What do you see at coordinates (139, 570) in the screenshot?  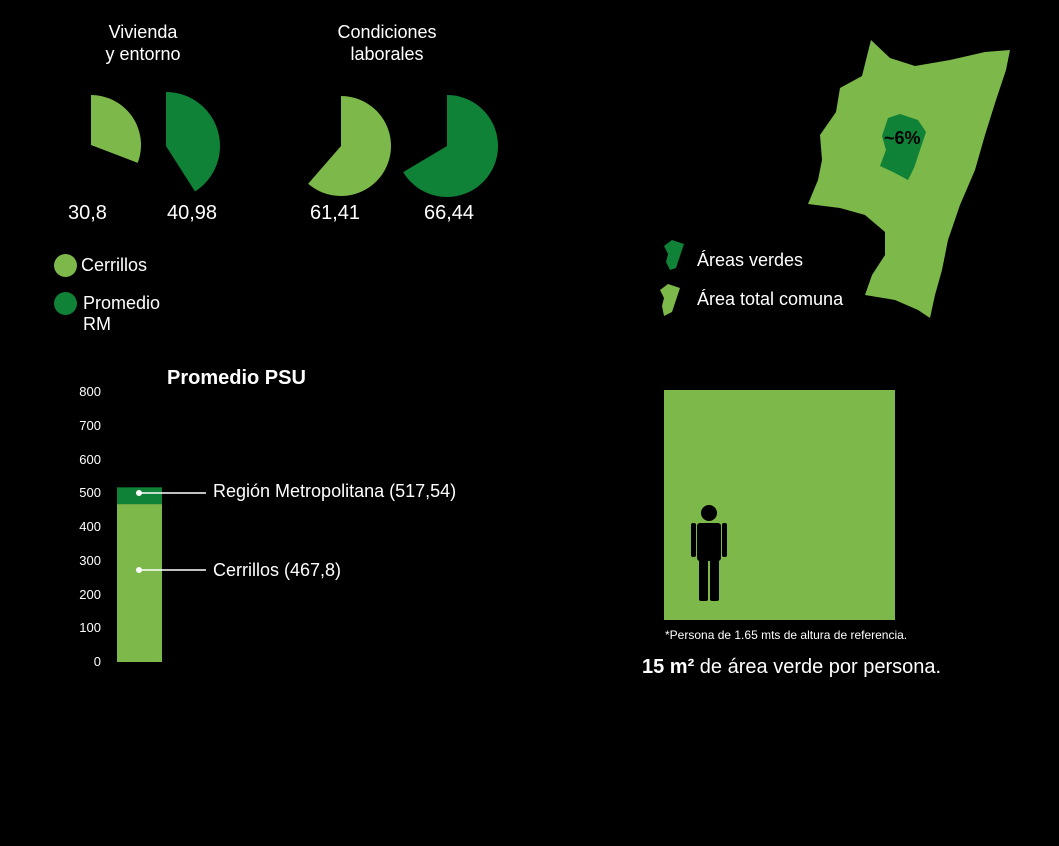 I see `leader-dot-cerrillos` at bounding box center [139, 570].